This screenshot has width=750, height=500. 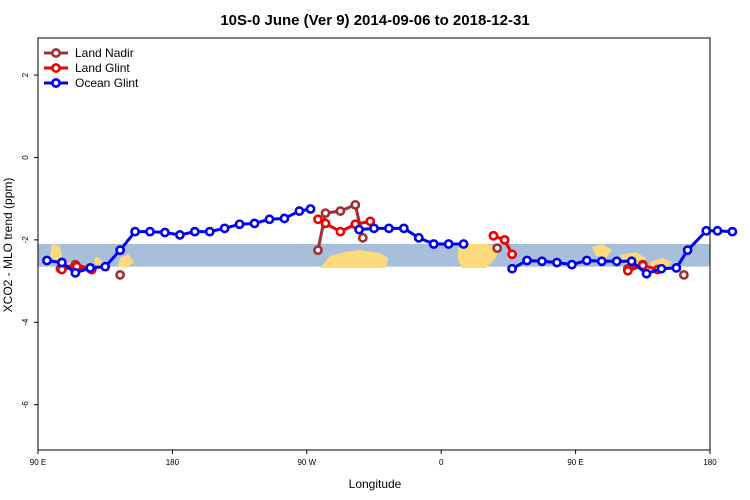 I want to click on legend-label: Land Nadir, so click(x=104, y=53).